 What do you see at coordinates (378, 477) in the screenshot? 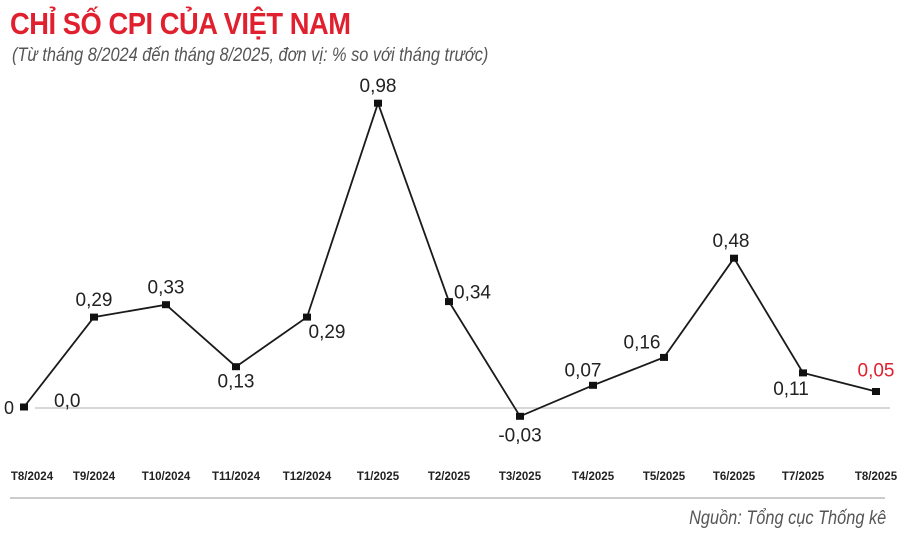
I see `x-tick-label: T1/2025` at bounding box center [378, 477].